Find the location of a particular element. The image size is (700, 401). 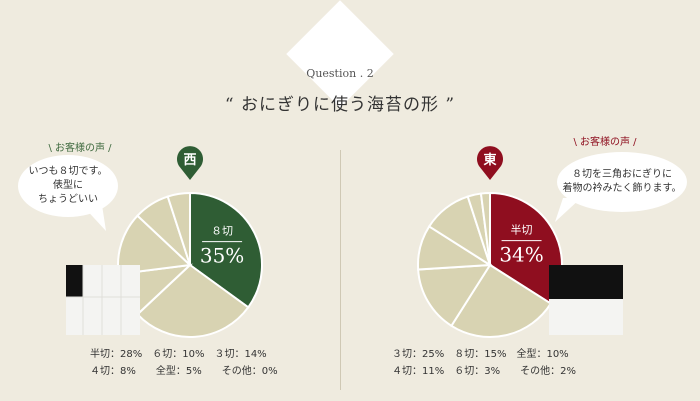

east-comment-line: ８切を三角おにぎりに is located at coordinates (622, 174).